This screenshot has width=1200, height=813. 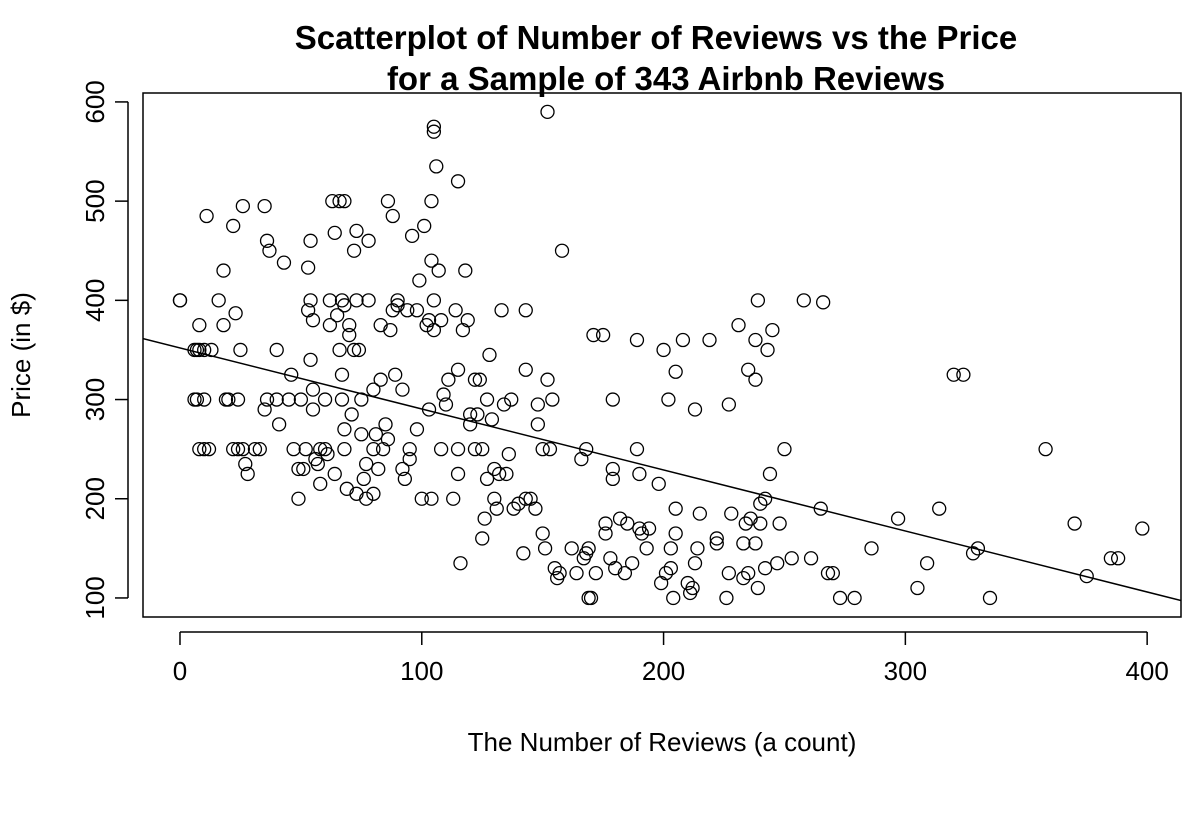 I want to click on x-tick-label: 0, so click(x=180, y=671).